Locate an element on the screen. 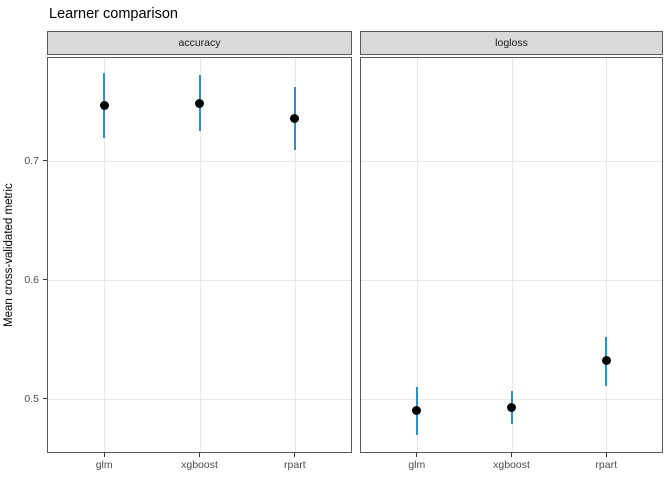 The width and height of the screenshot is (672, 480). y-tick-label: 0.5 is located at coordinates (31, 398).